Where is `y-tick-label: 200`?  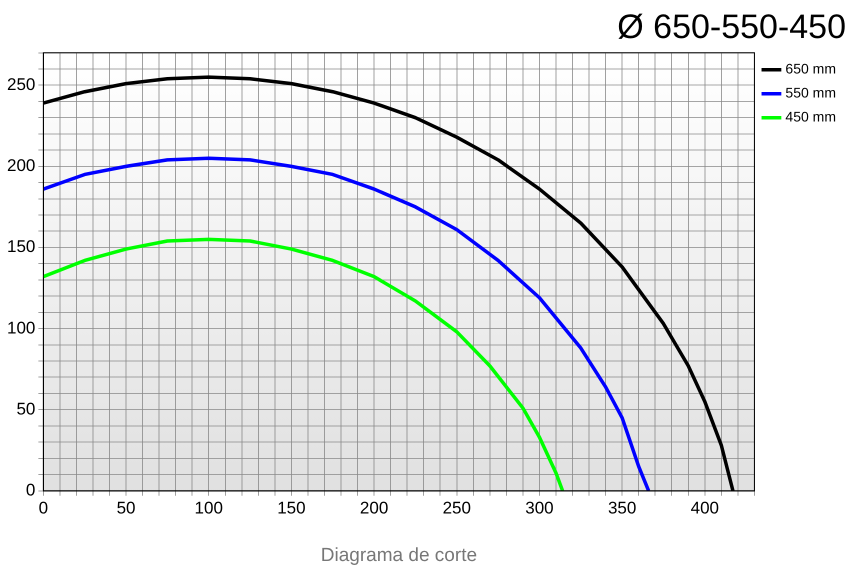 y-tick-label: 200 is located at coordinates (21, 166).